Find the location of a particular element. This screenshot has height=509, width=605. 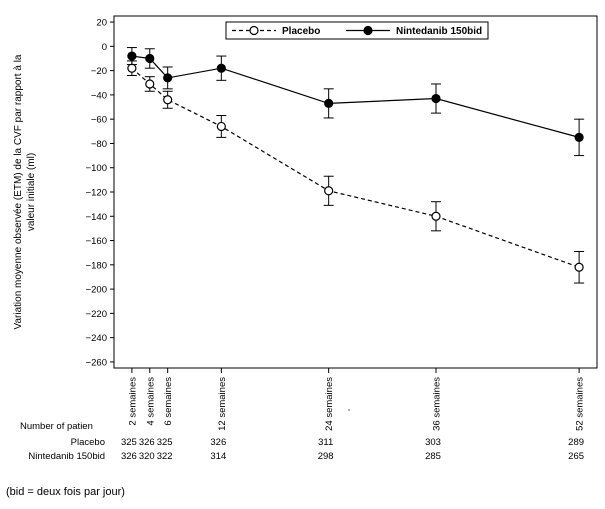

patients-count: 320 is located at coordinates (147, 456).